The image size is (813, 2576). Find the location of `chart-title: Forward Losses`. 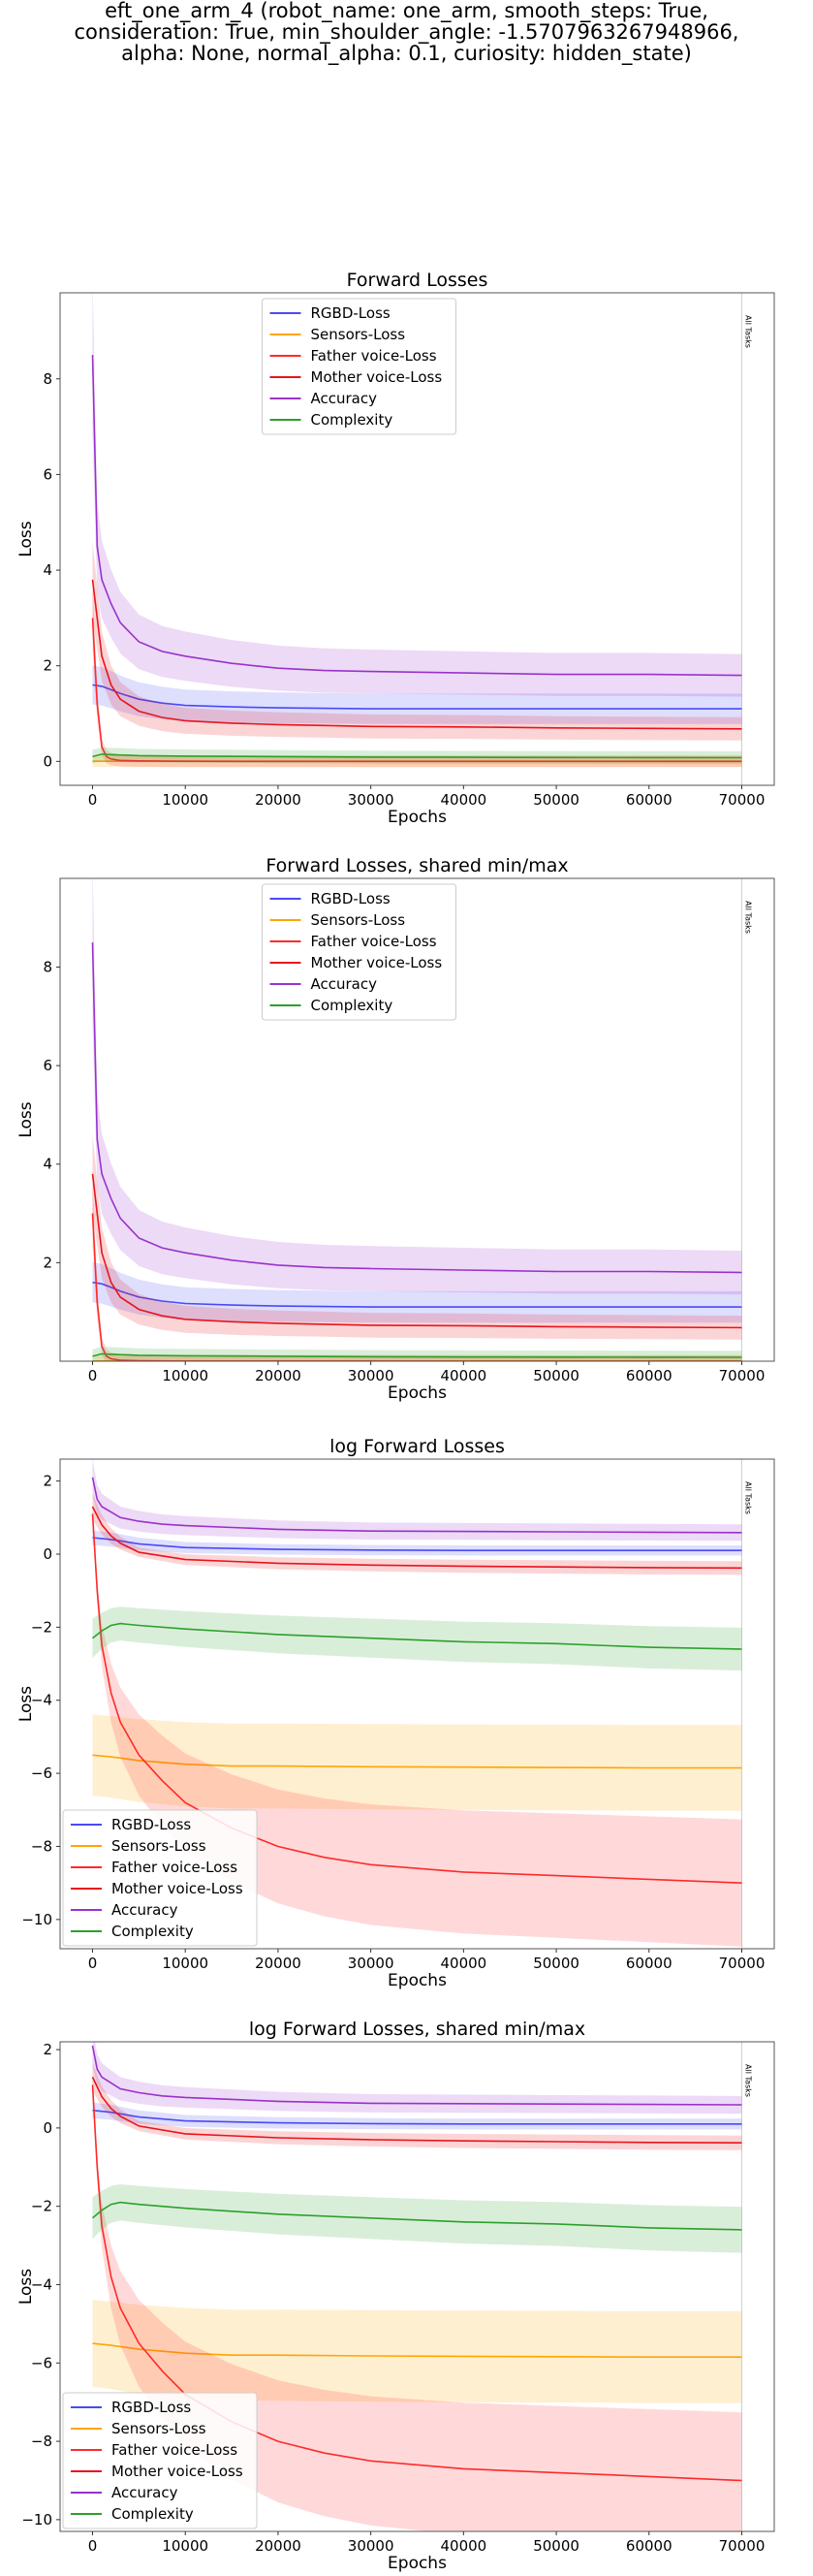

chart-title: Forward Losses is located at coordinates (418, 280).